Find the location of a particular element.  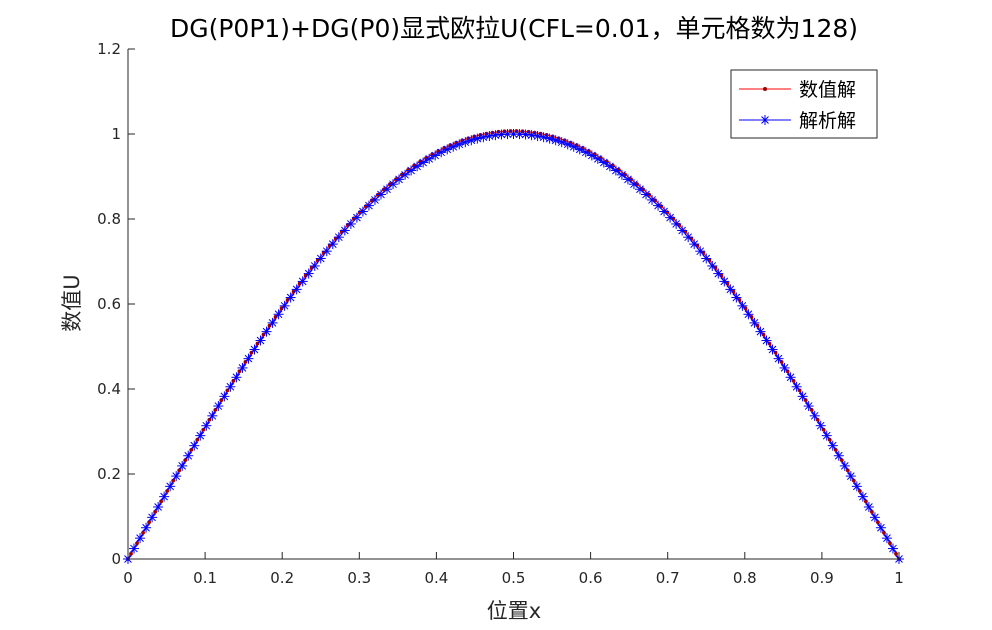

y-tick-label: 0 is located at coordinates (116, 559).